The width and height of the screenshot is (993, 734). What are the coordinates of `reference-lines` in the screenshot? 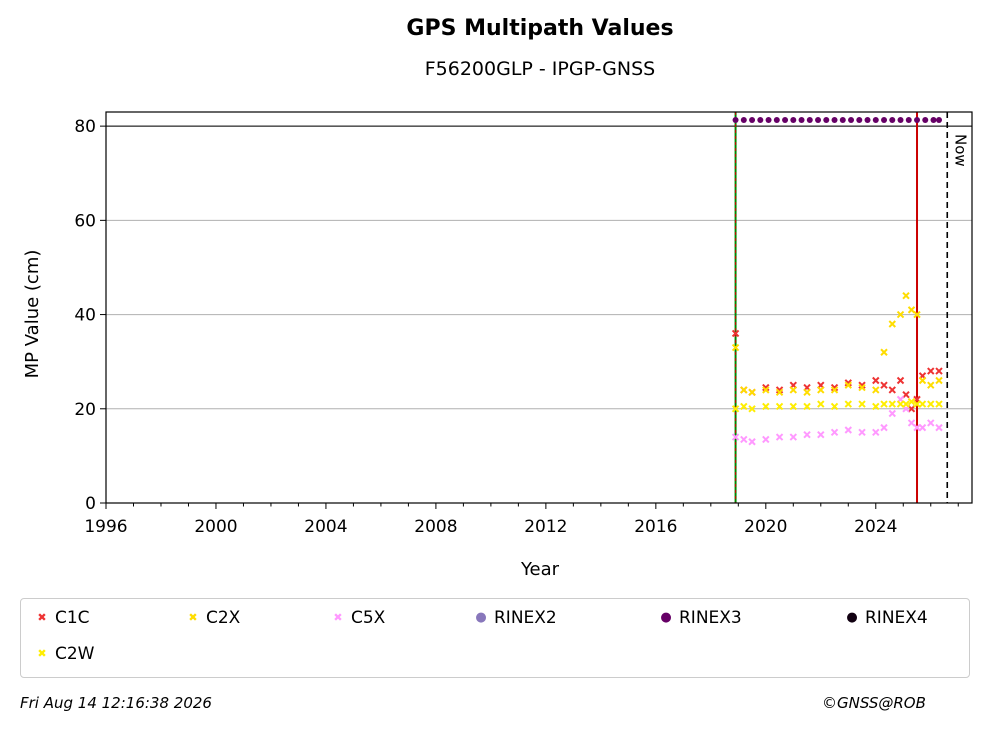 It's located at (841, 307).